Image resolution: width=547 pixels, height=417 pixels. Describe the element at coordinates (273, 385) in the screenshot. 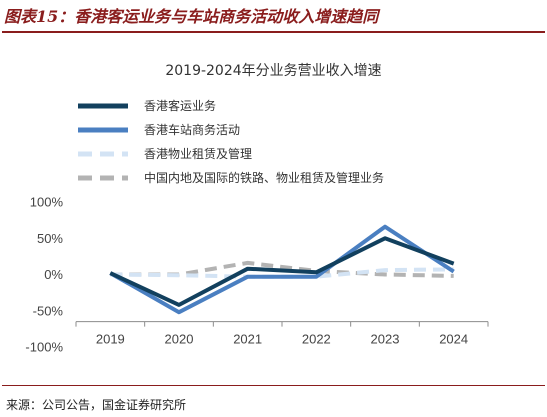

I see `footer-divider` at that location.